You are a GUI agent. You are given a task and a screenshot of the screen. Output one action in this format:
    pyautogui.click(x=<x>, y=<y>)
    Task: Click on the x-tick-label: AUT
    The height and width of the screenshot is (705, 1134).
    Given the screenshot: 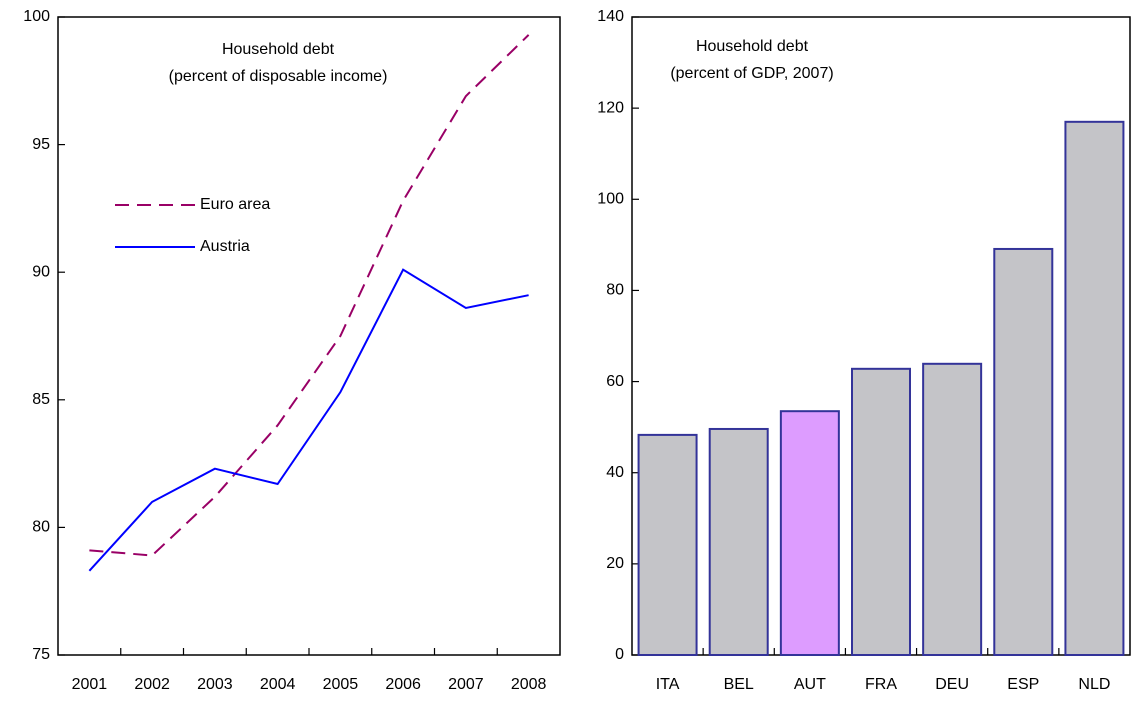 What is the action you would take?
    pyautogui.click(x=810, y=684)
    